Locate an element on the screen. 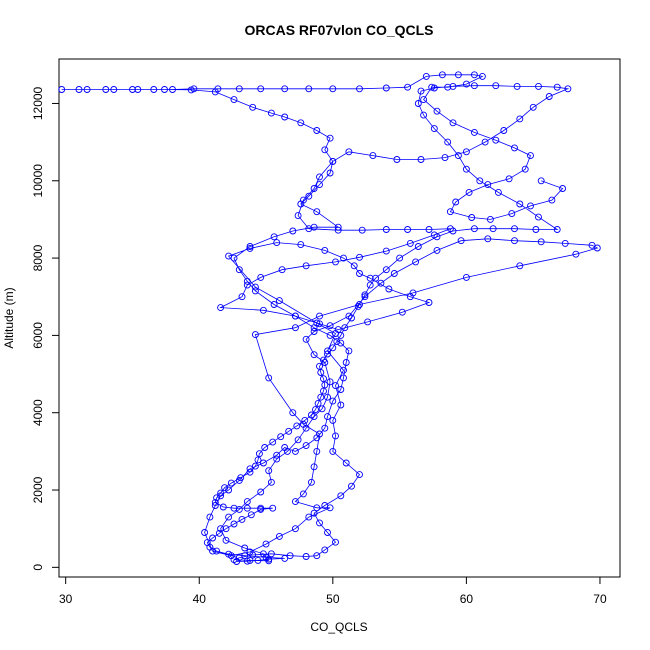  x-tick-label: 30 is located at coordinates (66, 599).